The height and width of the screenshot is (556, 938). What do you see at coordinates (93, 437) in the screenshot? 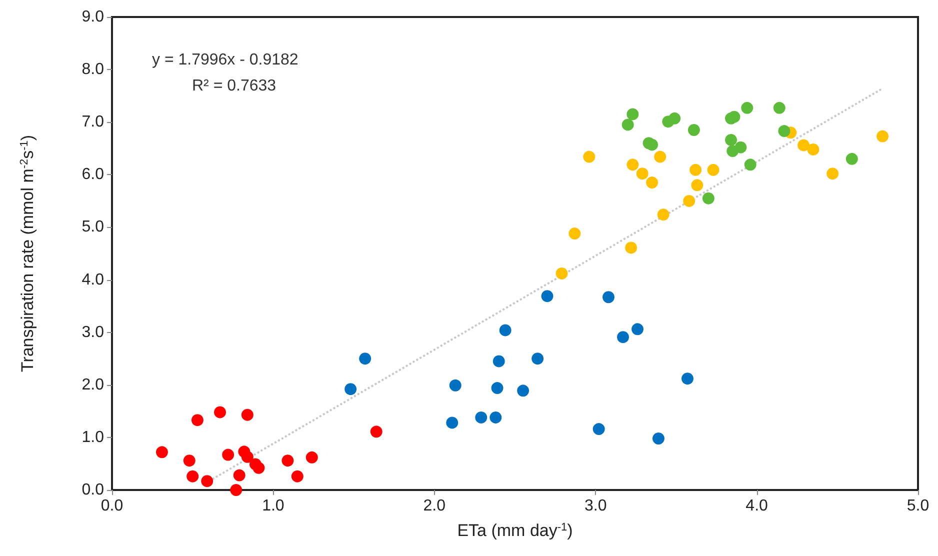
I see `y-tick-label: 1.0` at bounding box center [93, 437].